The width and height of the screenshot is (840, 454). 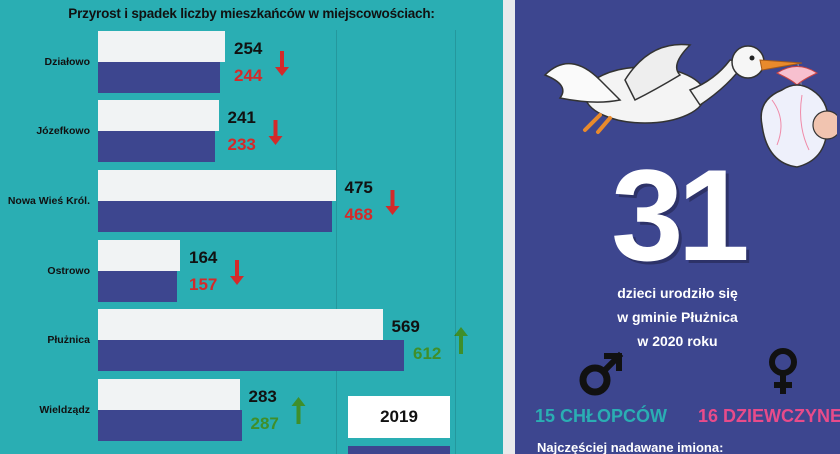 What do you see at coordinates (677, 317) in the screenshot?
I see `births-text-line2: w gminie Płużnica` at bounding box center [677, 317].